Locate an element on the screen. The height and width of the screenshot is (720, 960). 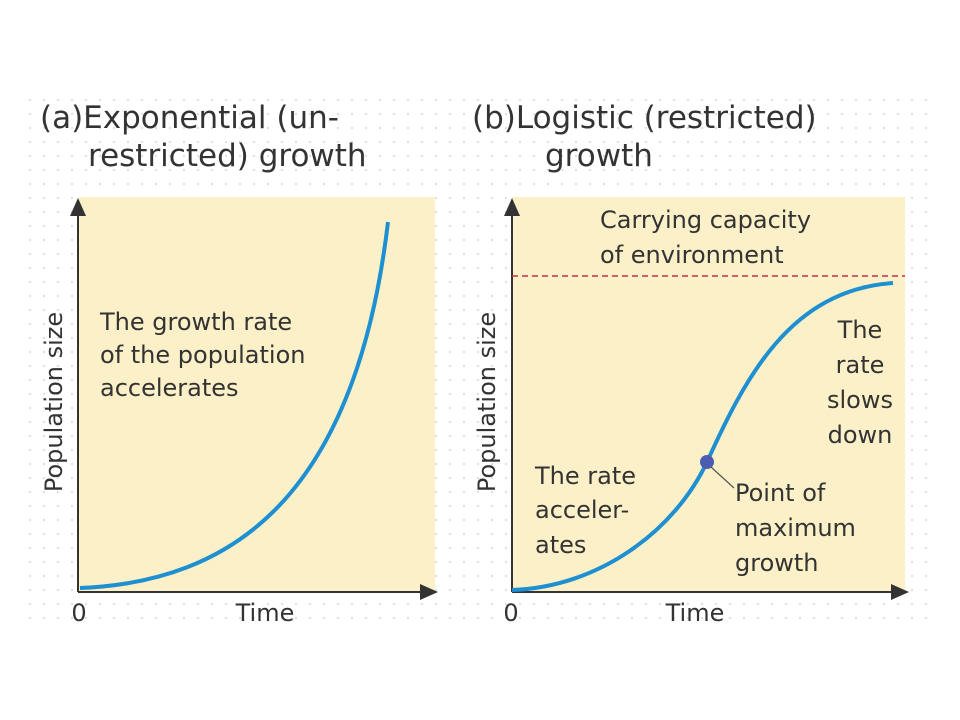
annotation: maximum is located at coordinates (795, 528).